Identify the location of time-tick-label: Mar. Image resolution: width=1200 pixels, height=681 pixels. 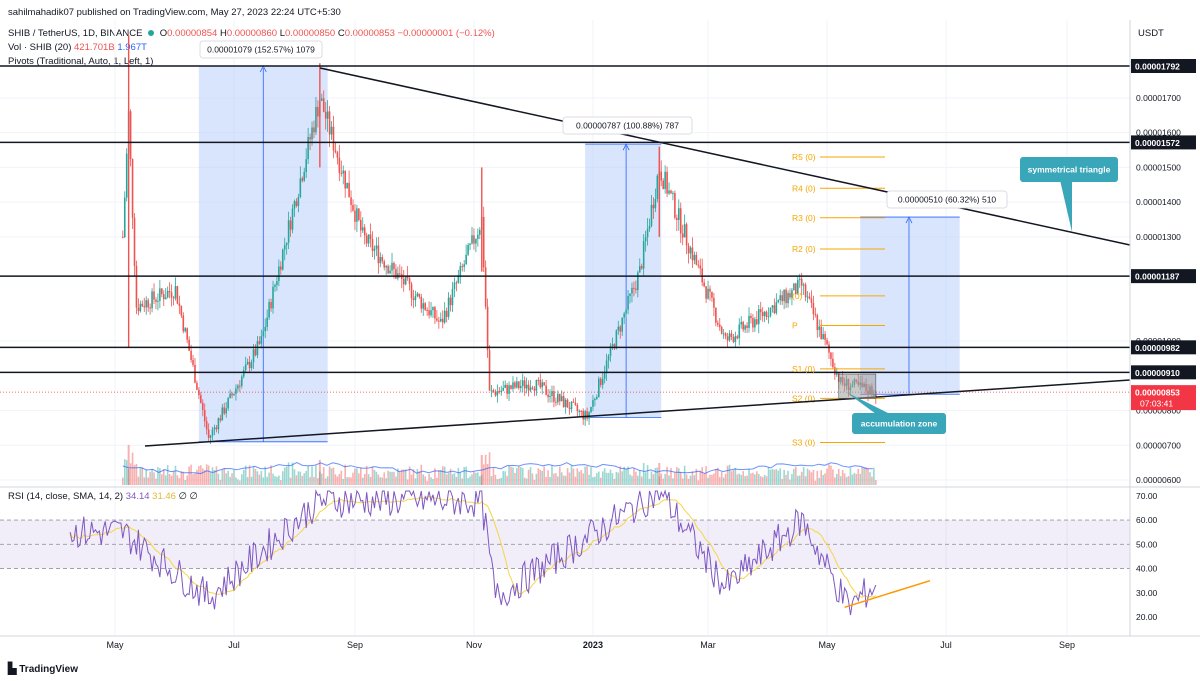
(708, 645).